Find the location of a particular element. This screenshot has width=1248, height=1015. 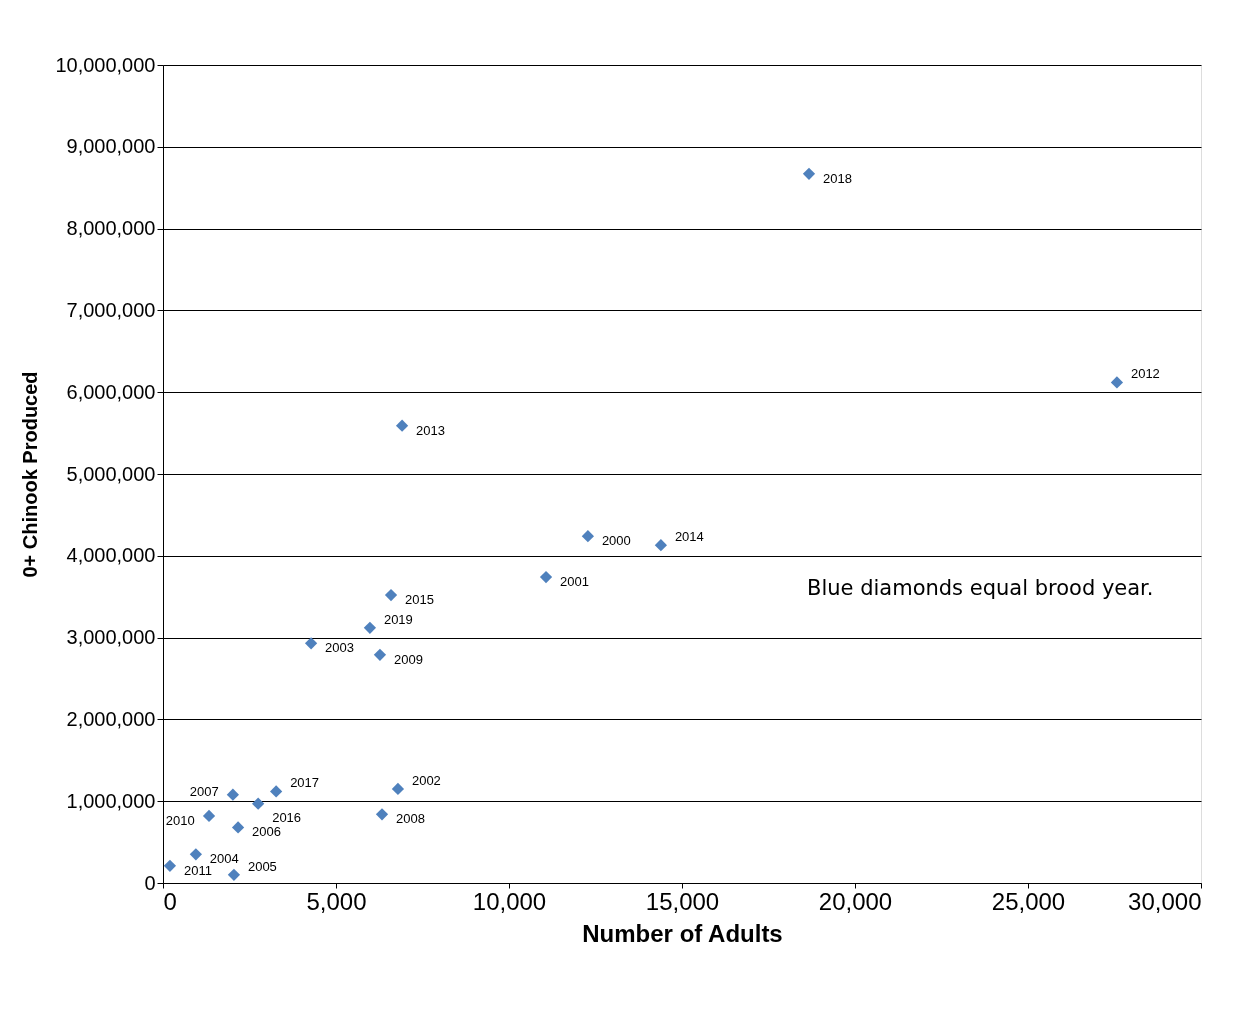

y-tick-label: 8,000,000 is located at coordinates (111, 228).